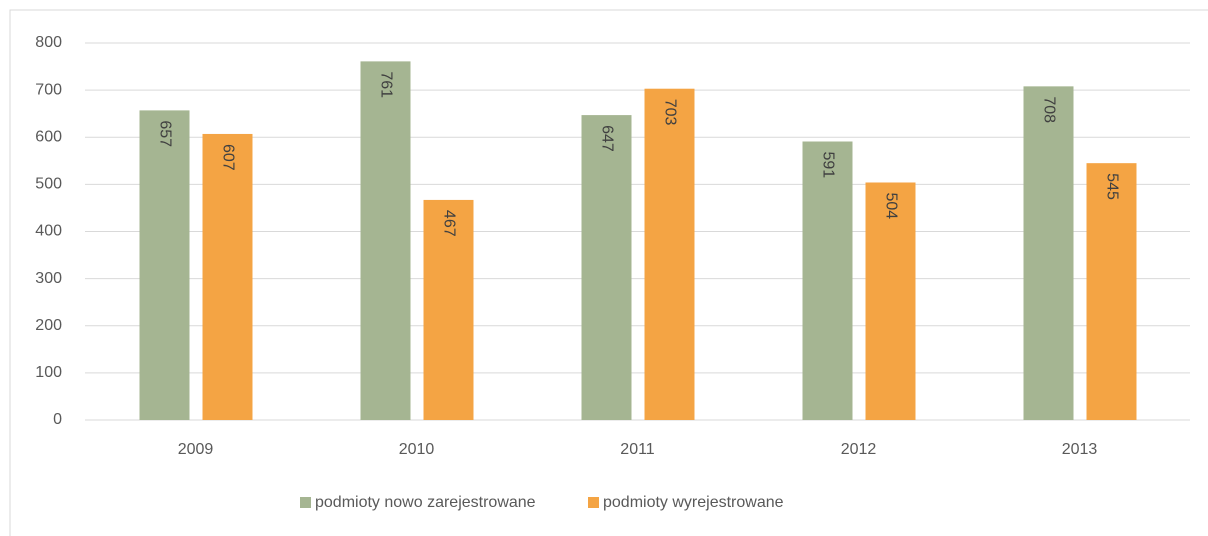 The height and width of the screenshot is (536, 1208). I want to click on data-label: 761, so click(385, 84).